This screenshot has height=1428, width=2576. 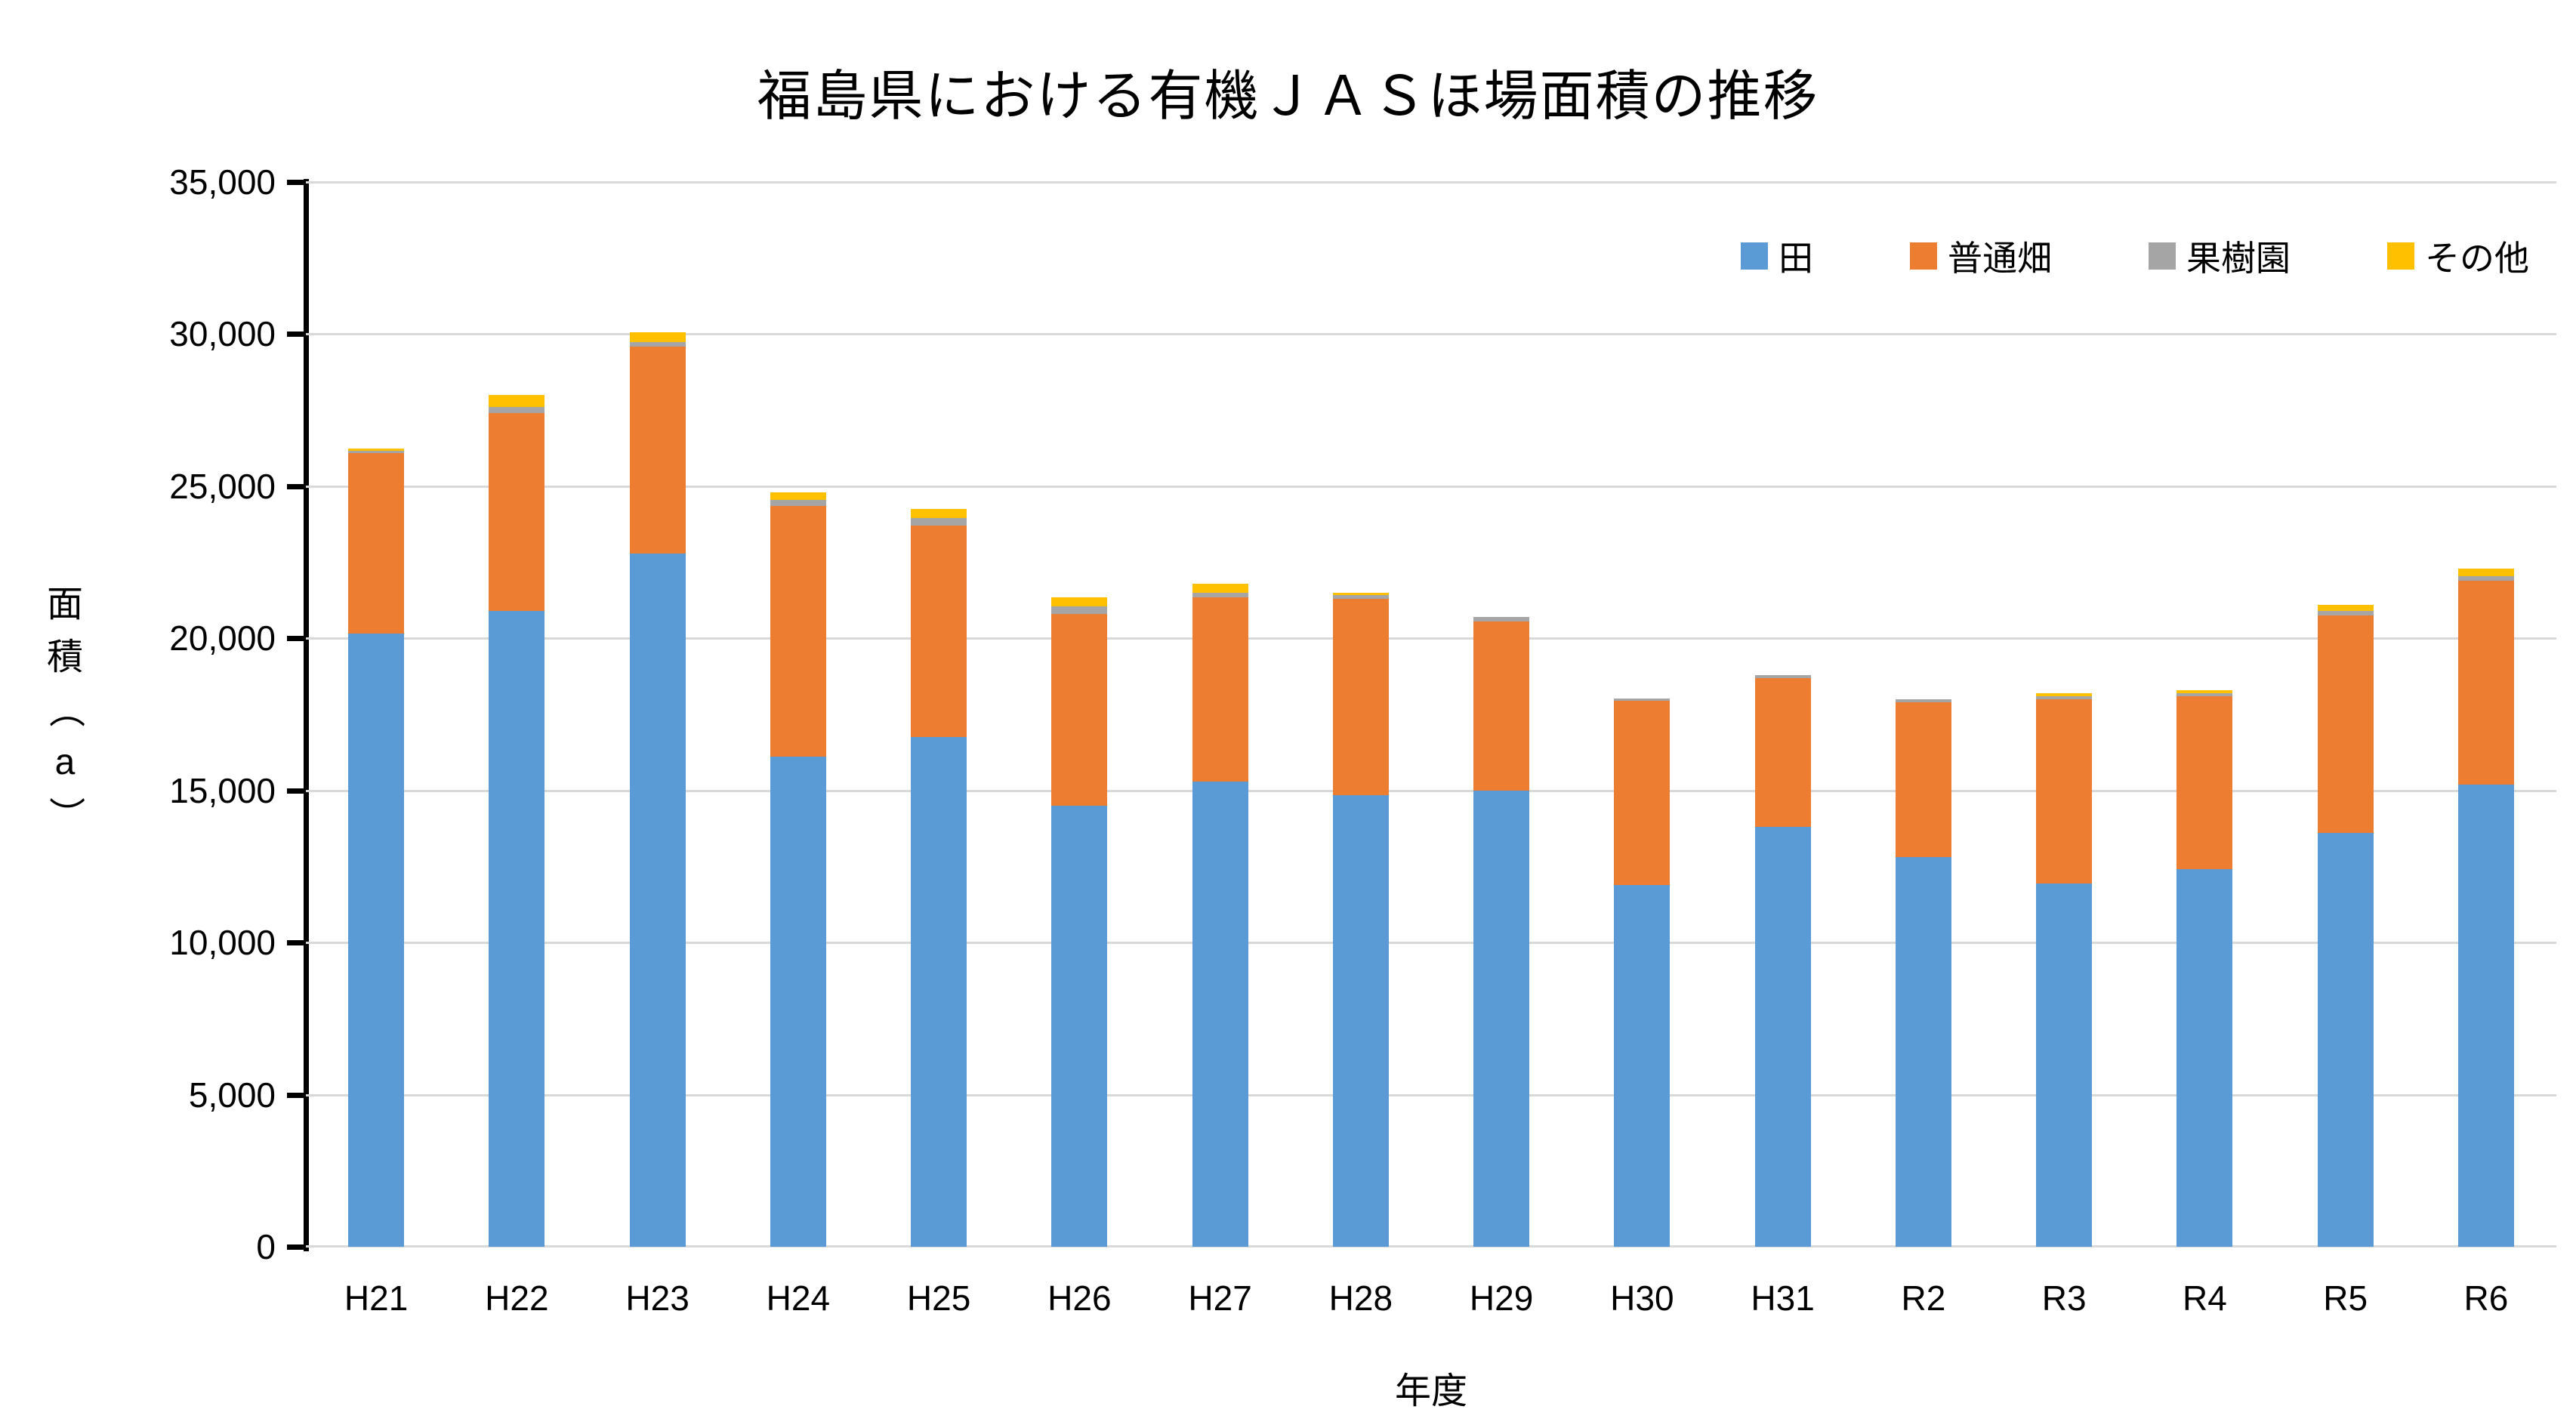 What do you see at coordinates (1782, 752) in the screenshot?
I see `bar-H31-segment-upland-field` at bounding box center [1782, 752].